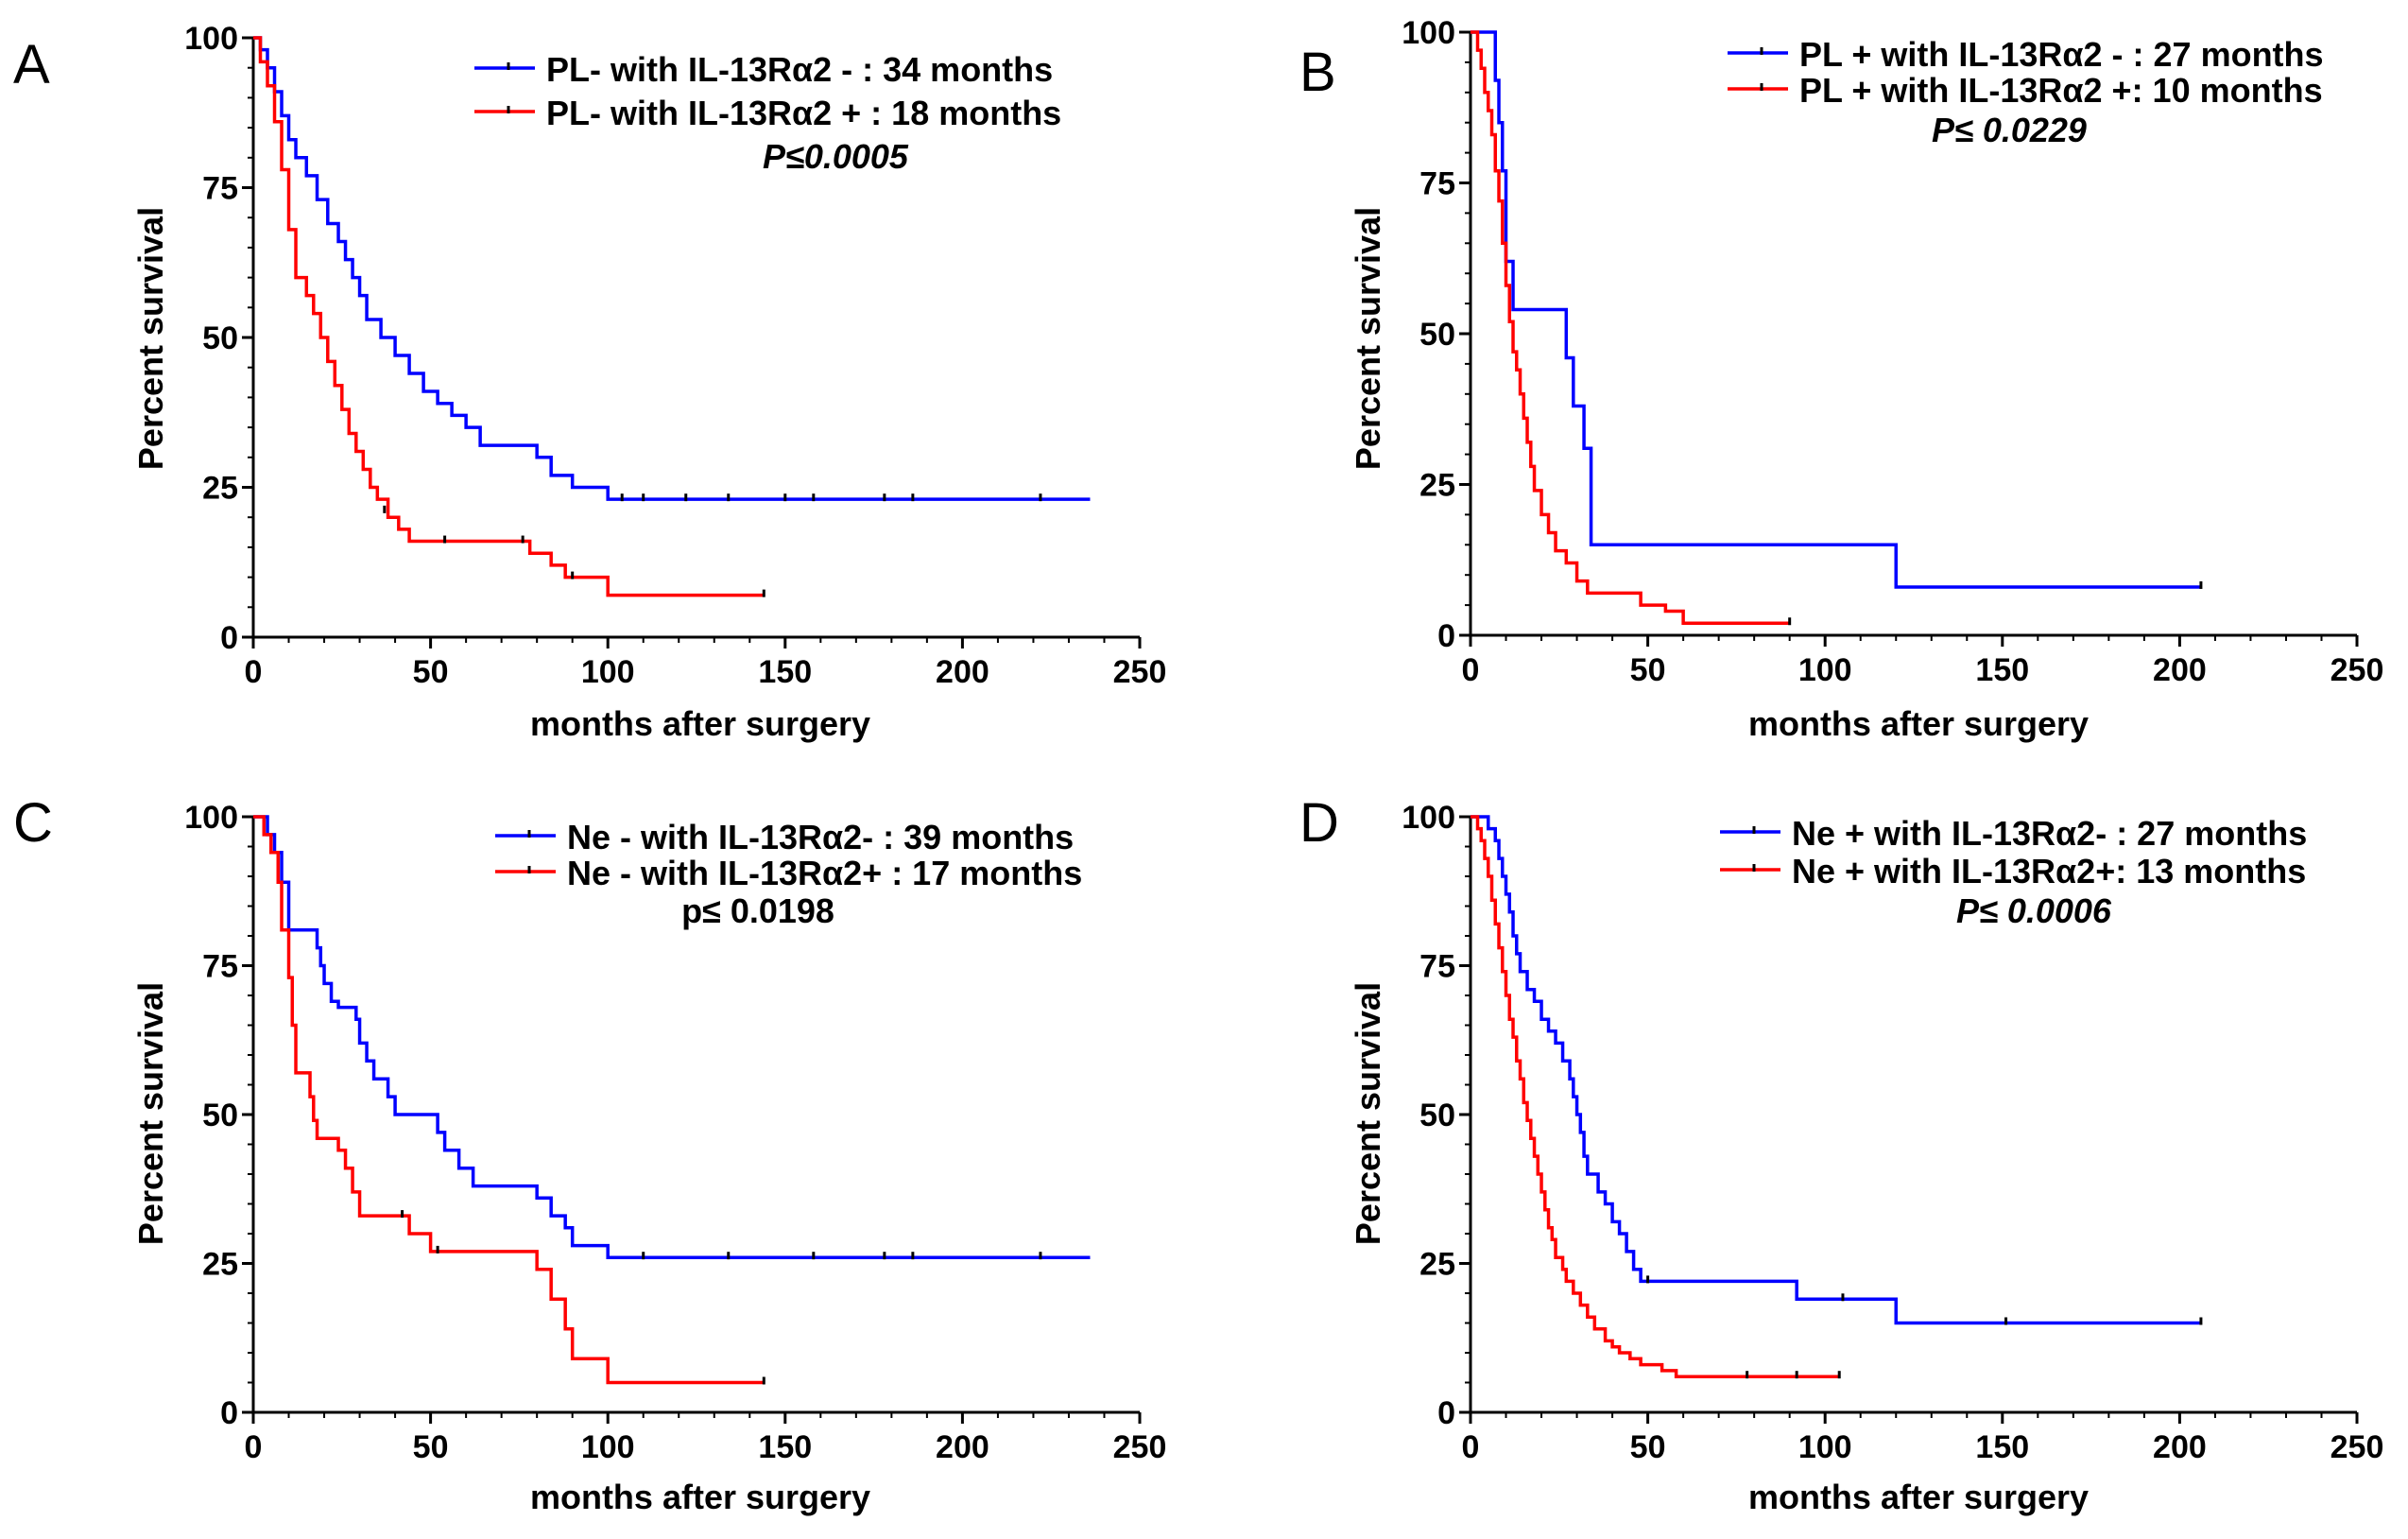  Describe the element at coordinates (1319, 823) in the screenshot. I see `panel-letter: D` at that location.